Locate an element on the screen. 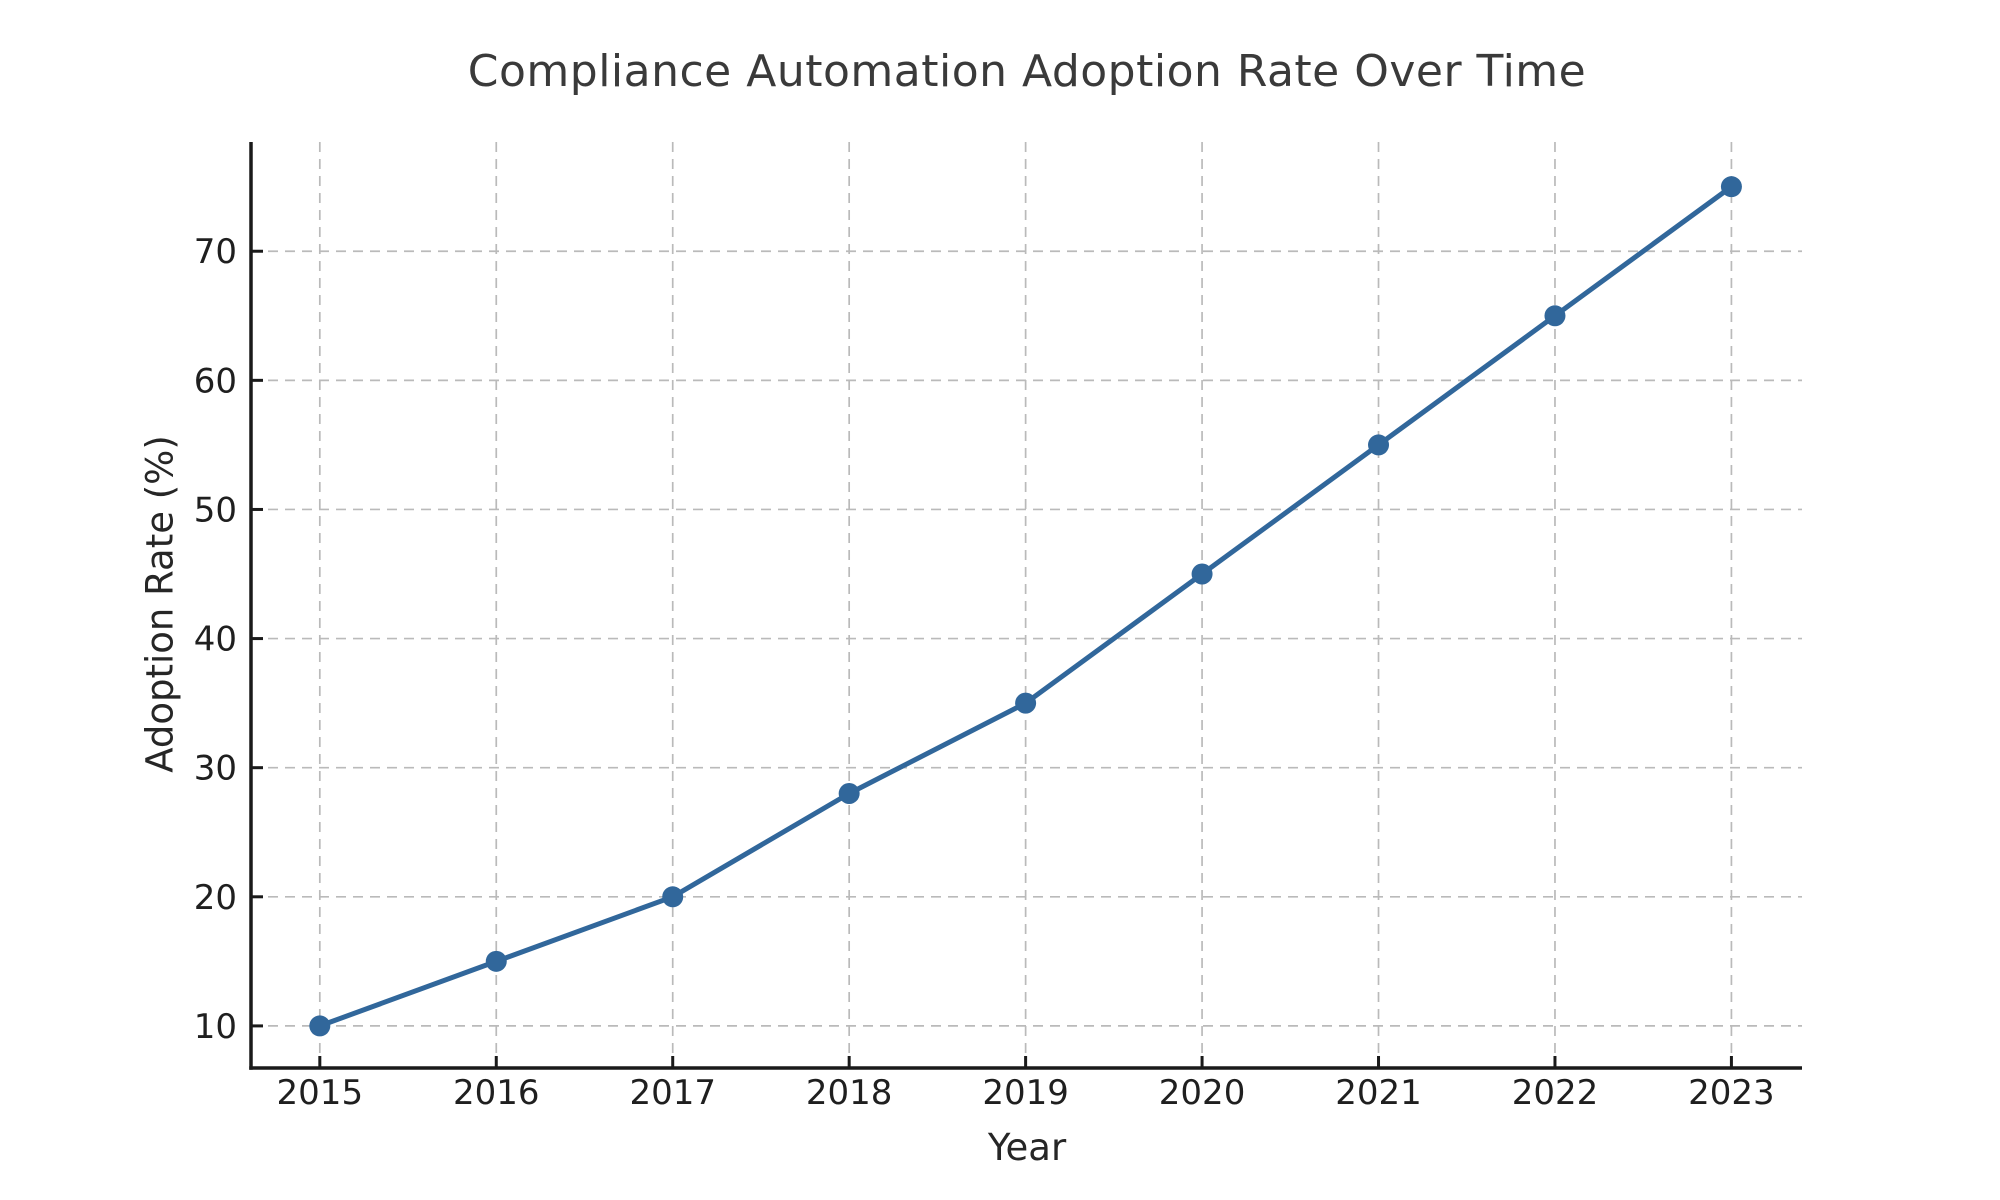 The image size is (2000, 1200). x-tick-label: 2020 is located at coordinates (1202, 1093).